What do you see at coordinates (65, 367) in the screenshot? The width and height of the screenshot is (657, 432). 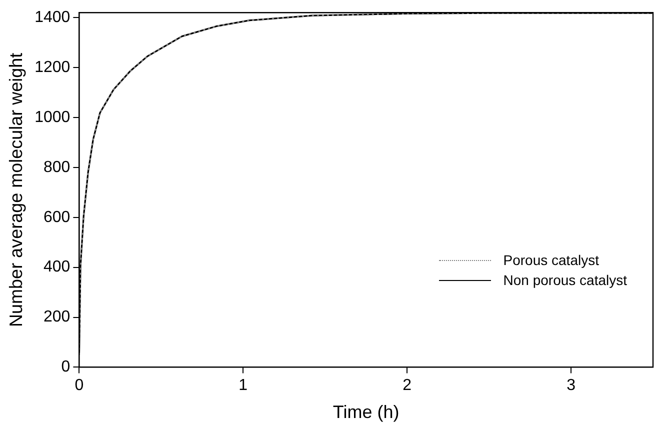 I see `y-tick-label: 0` at bounding box center [65, 367].